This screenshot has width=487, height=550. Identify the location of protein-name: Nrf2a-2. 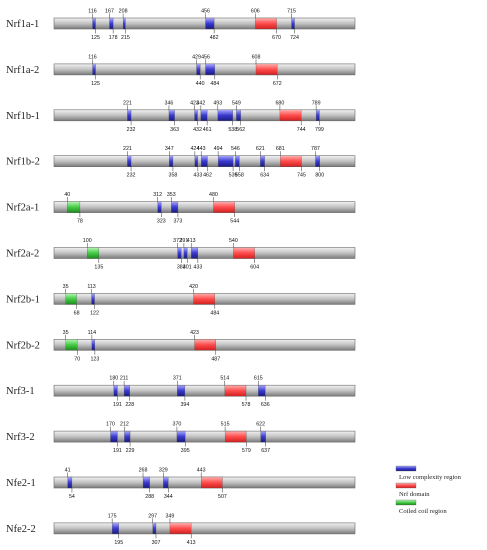
(22, 254).